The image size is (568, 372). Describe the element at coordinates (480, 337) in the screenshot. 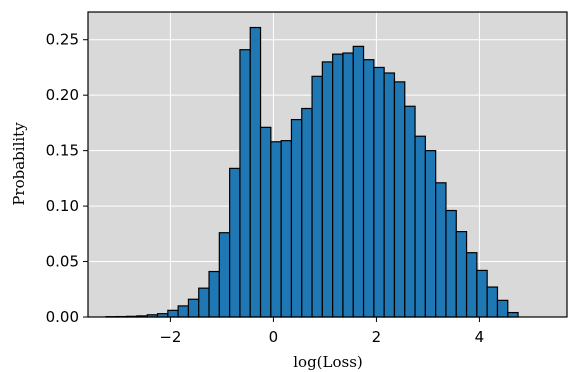

I see `x-tick-label: 4` at that location.